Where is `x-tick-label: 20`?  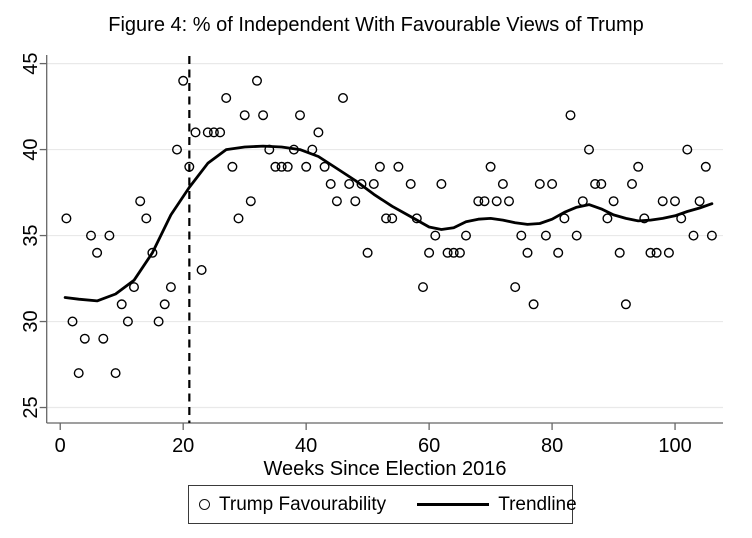 x-tick-label: 20 is located at coordinates (183, 446).